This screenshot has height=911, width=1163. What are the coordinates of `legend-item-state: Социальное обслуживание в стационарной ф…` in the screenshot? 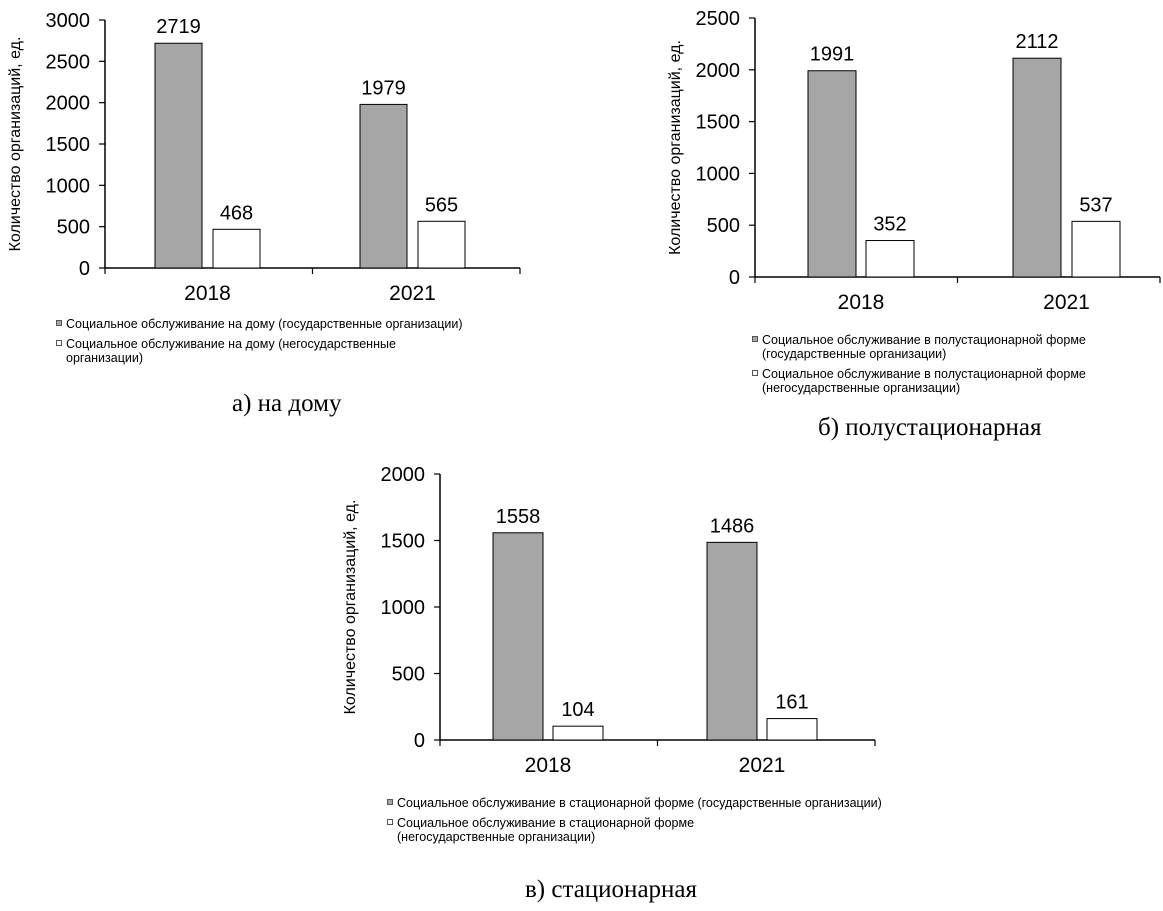 It's located at (652, 803).